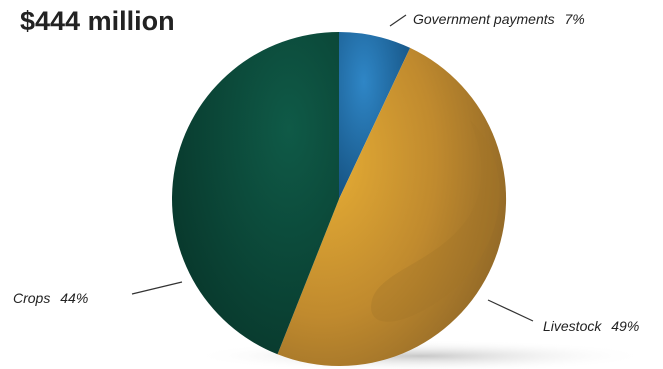 This screenshot has height=369, width=663. I want to click on slice-label-crops: Crops 44%, so click(50, 298).